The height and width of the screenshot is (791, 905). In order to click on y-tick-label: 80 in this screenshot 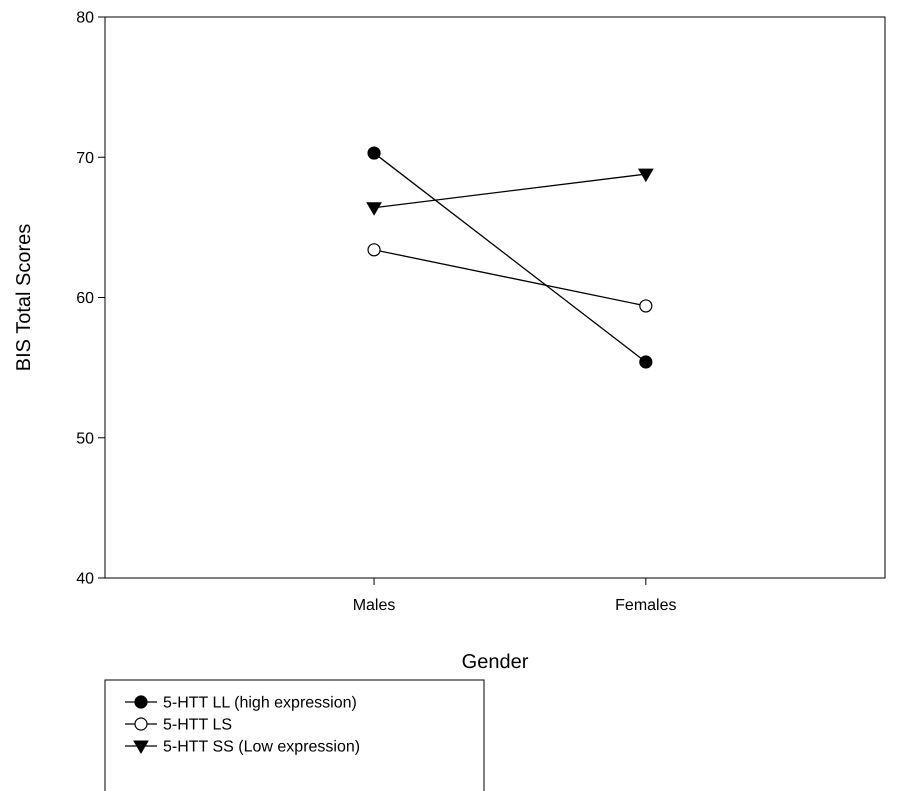, I will do `click(85, 18)`.